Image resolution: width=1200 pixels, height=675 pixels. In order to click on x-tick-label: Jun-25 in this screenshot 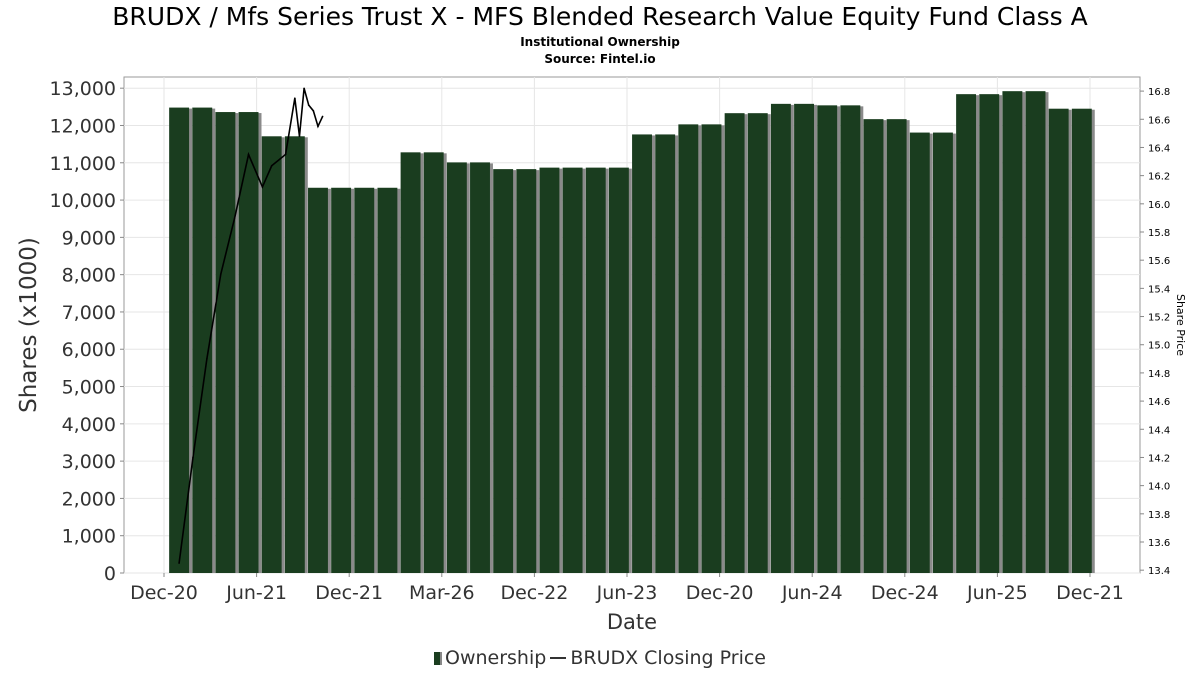, I will do `click(997, 593)`.